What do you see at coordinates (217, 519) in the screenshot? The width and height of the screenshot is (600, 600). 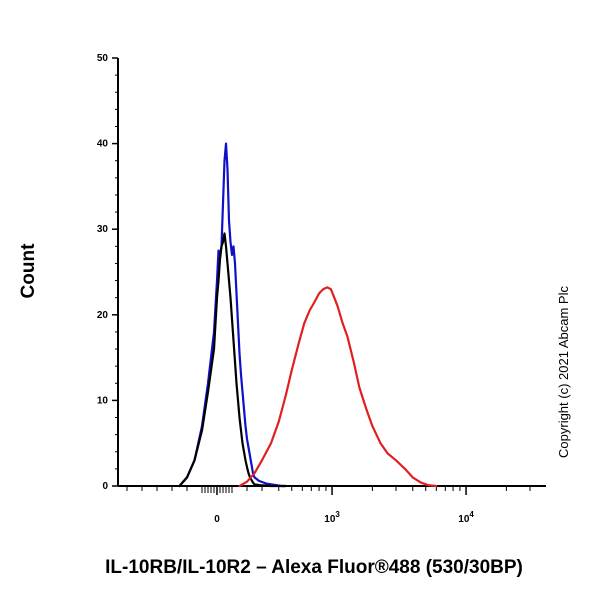 I see `x-tick-label: 0` at bounding box center [217, 519].